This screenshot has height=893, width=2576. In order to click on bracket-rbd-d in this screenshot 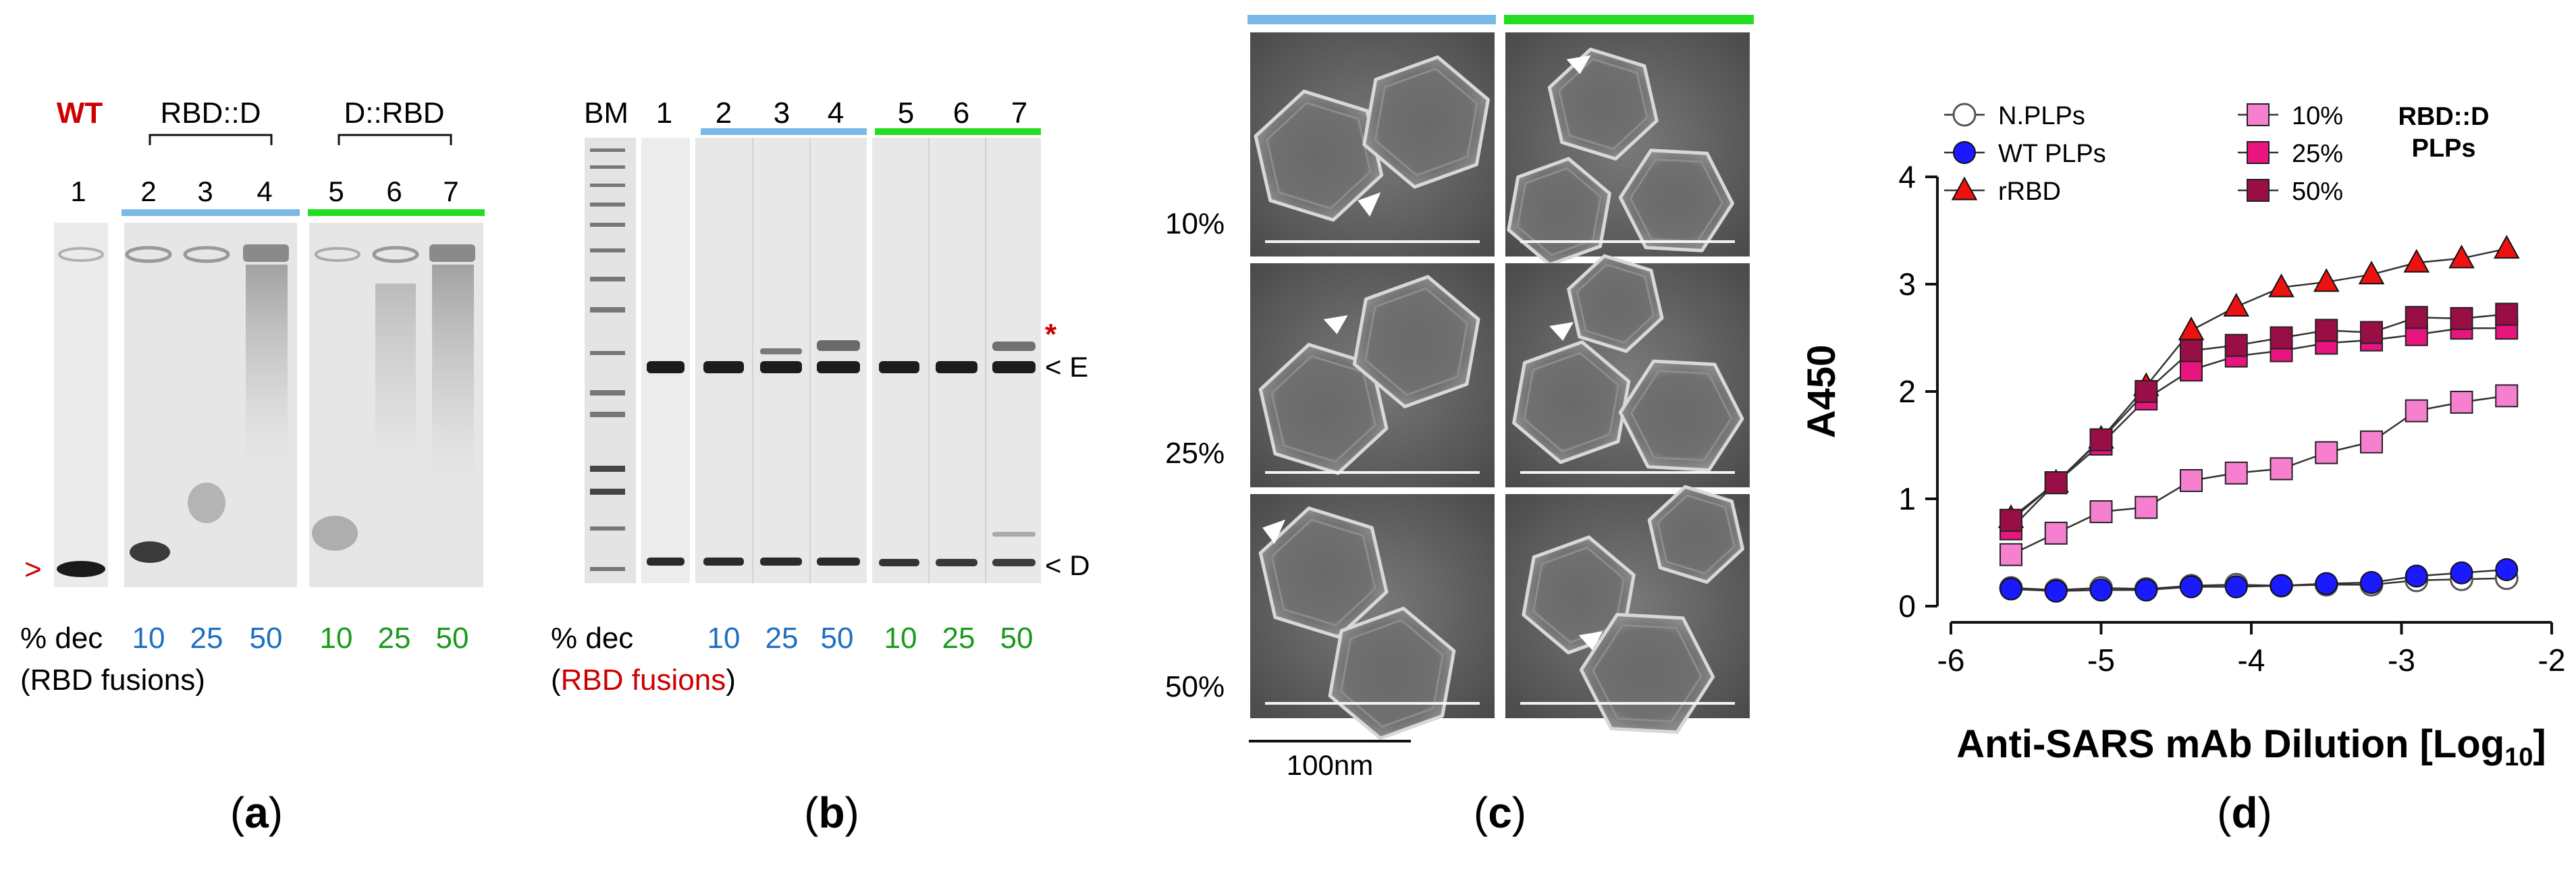, I will do `click(211, 139)`.